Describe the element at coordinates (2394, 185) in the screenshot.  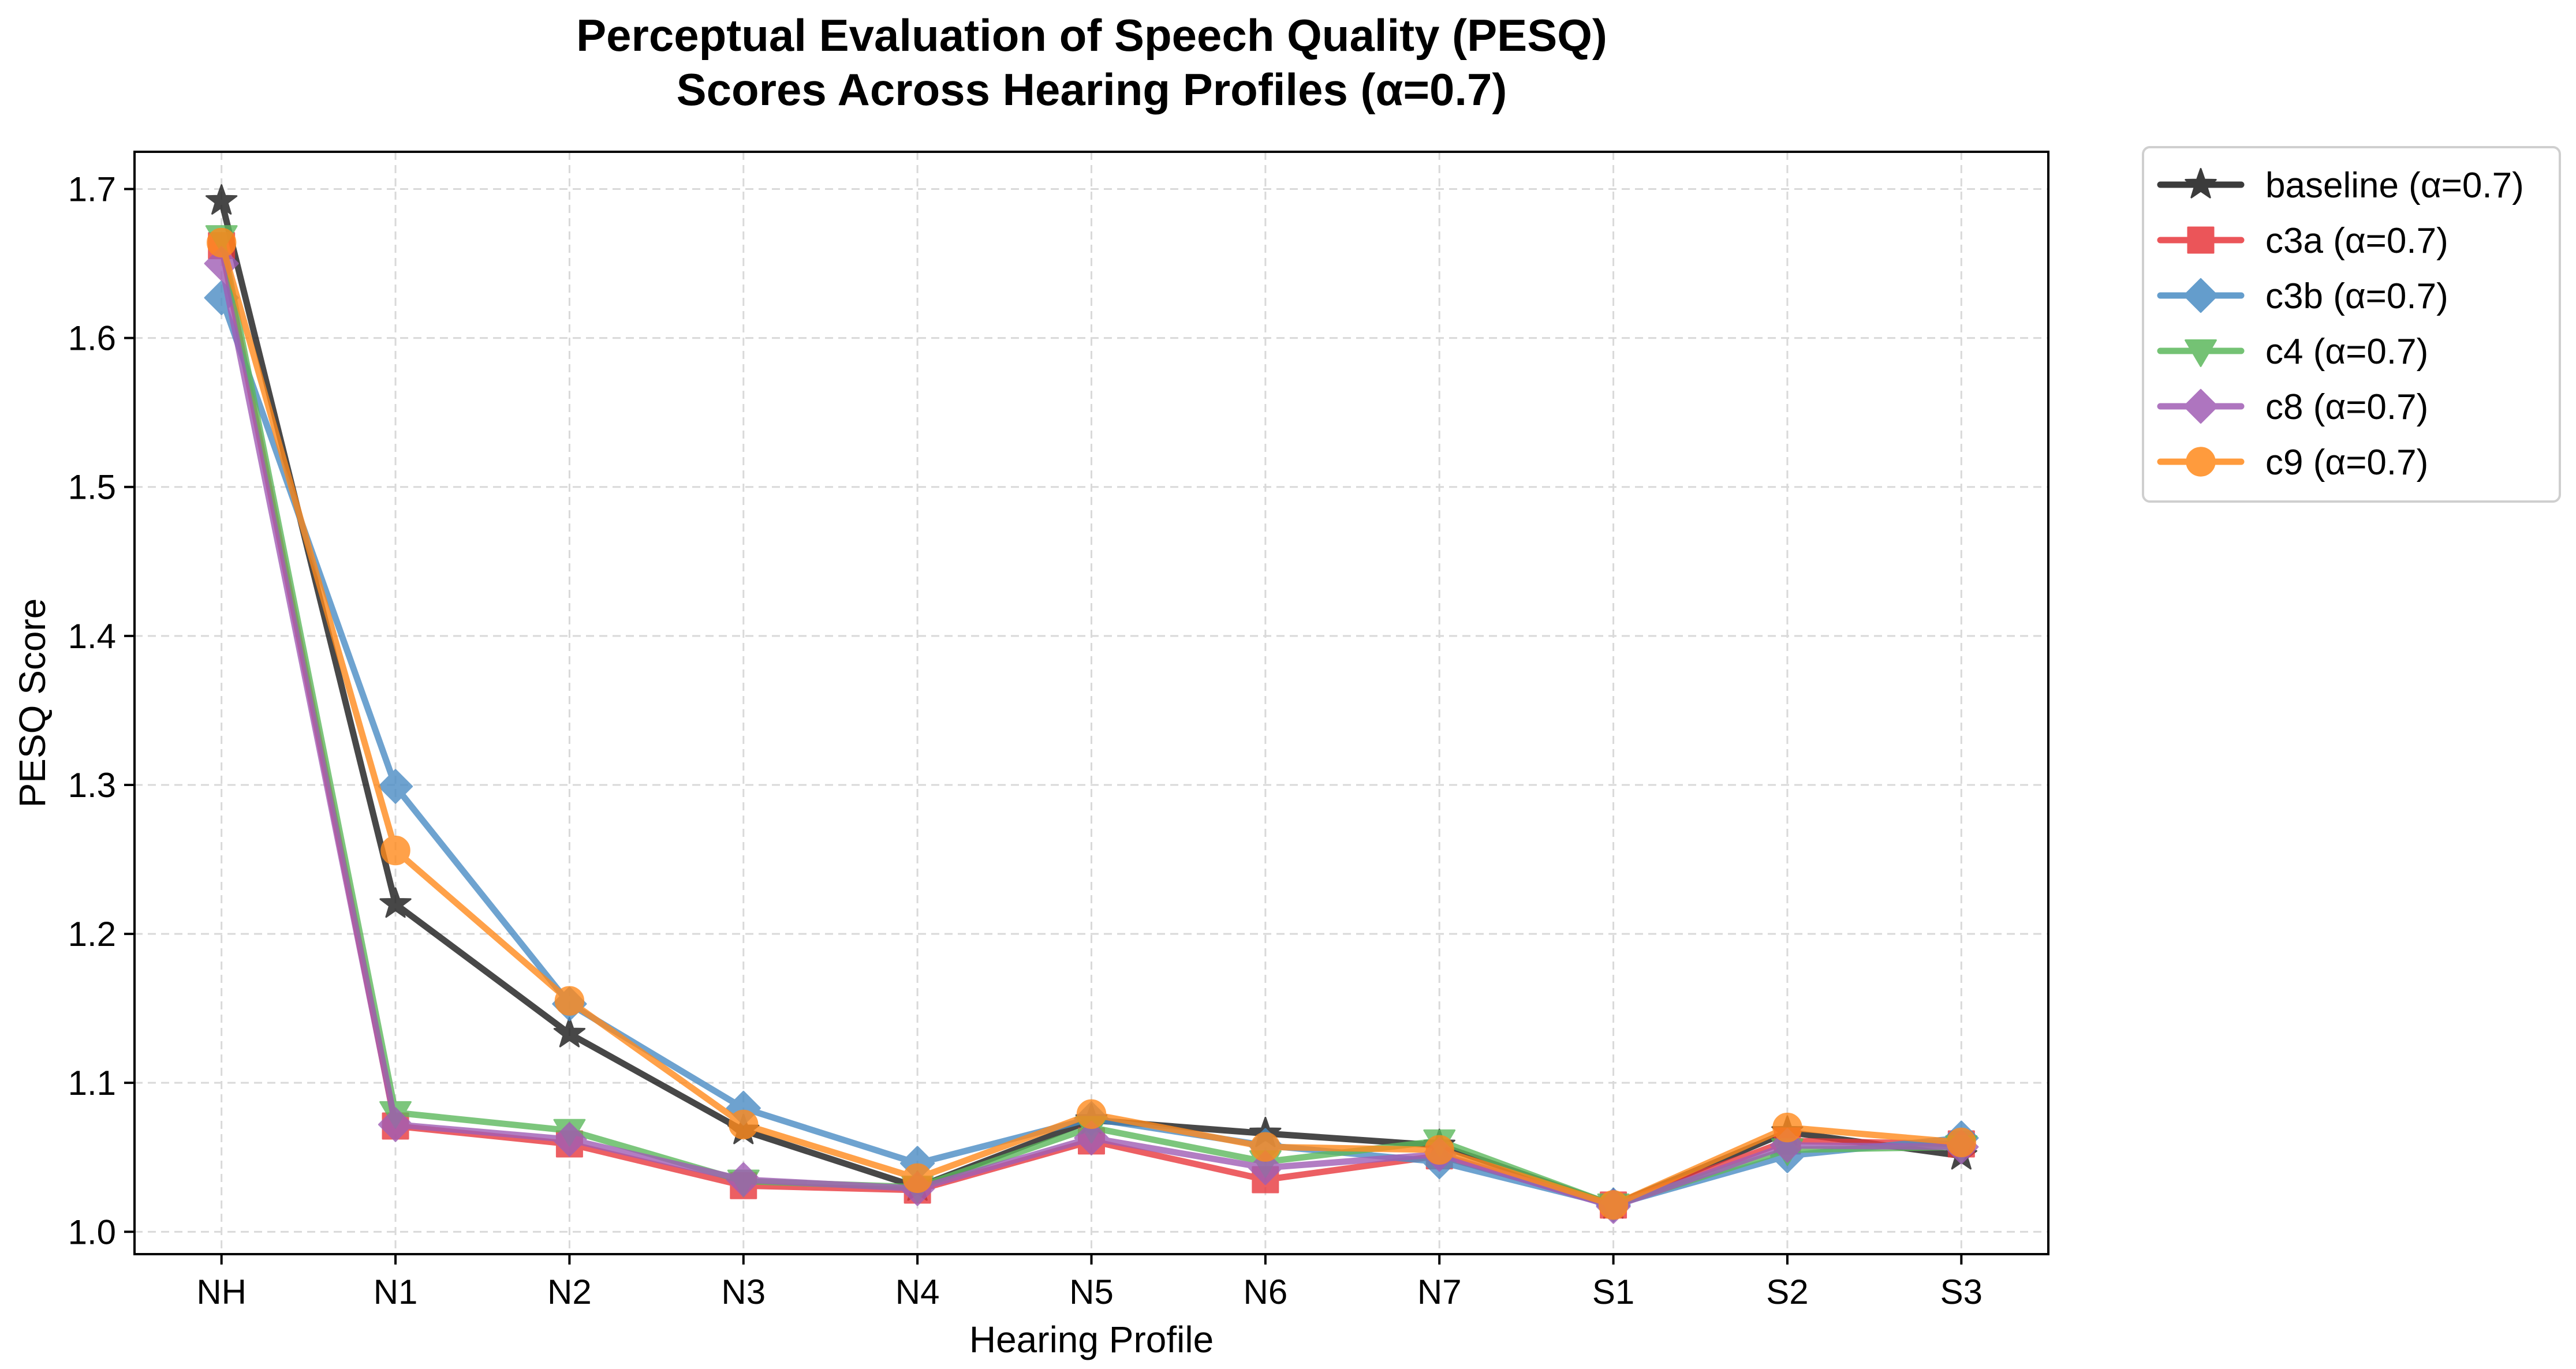
I see `legend-label: baseline (α=0.7)` at that location.